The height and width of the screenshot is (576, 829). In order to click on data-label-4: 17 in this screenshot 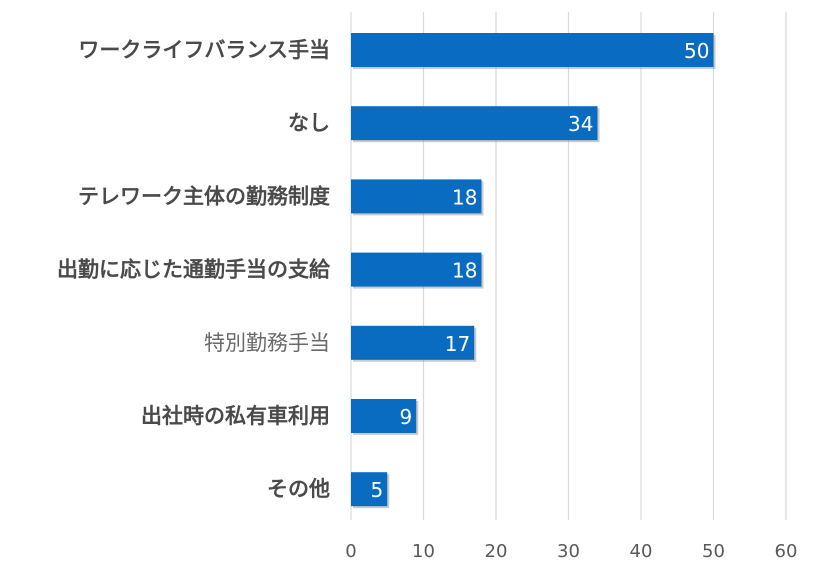, I will do `click(457, 344)`.